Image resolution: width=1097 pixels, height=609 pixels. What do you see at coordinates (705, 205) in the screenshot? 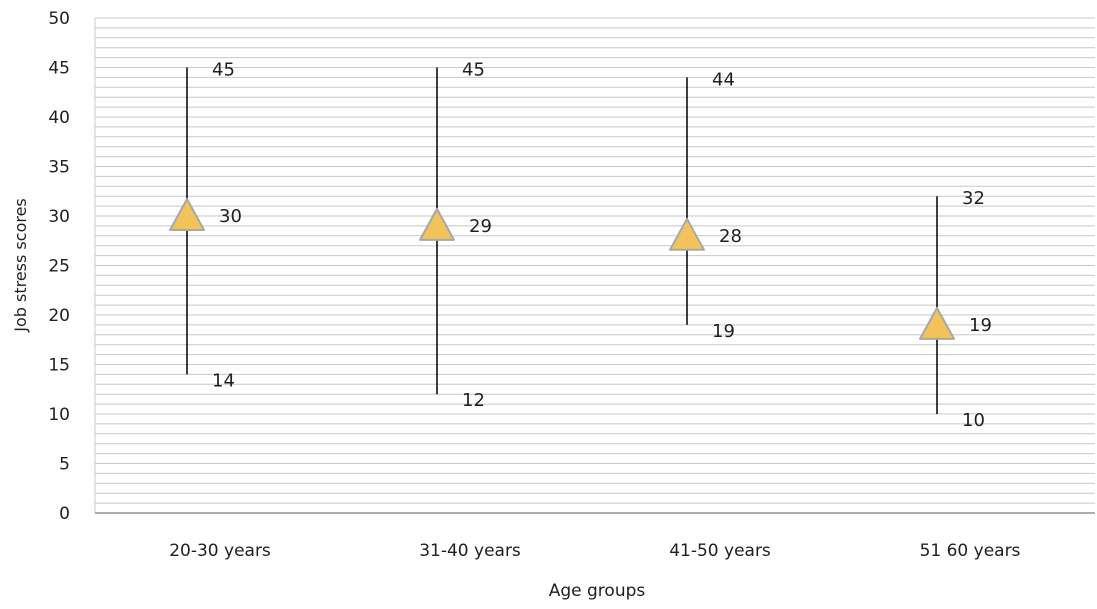
I see `category-group: 44 28 19` at bounding box center [705, 205].